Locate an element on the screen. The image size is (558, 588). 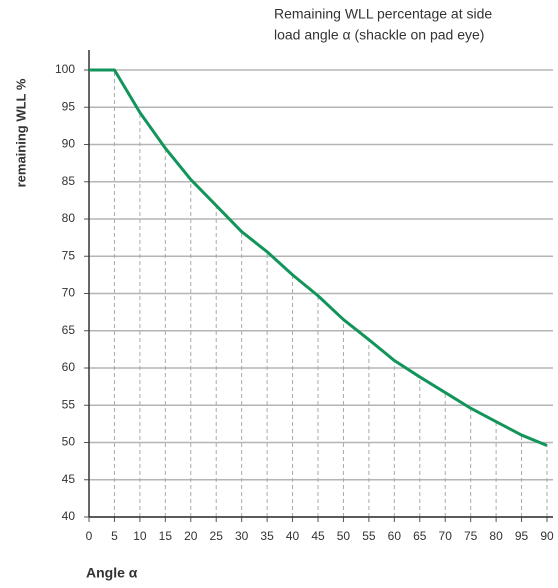
y-tick-label: 55 is located at coordinates (69, 404).